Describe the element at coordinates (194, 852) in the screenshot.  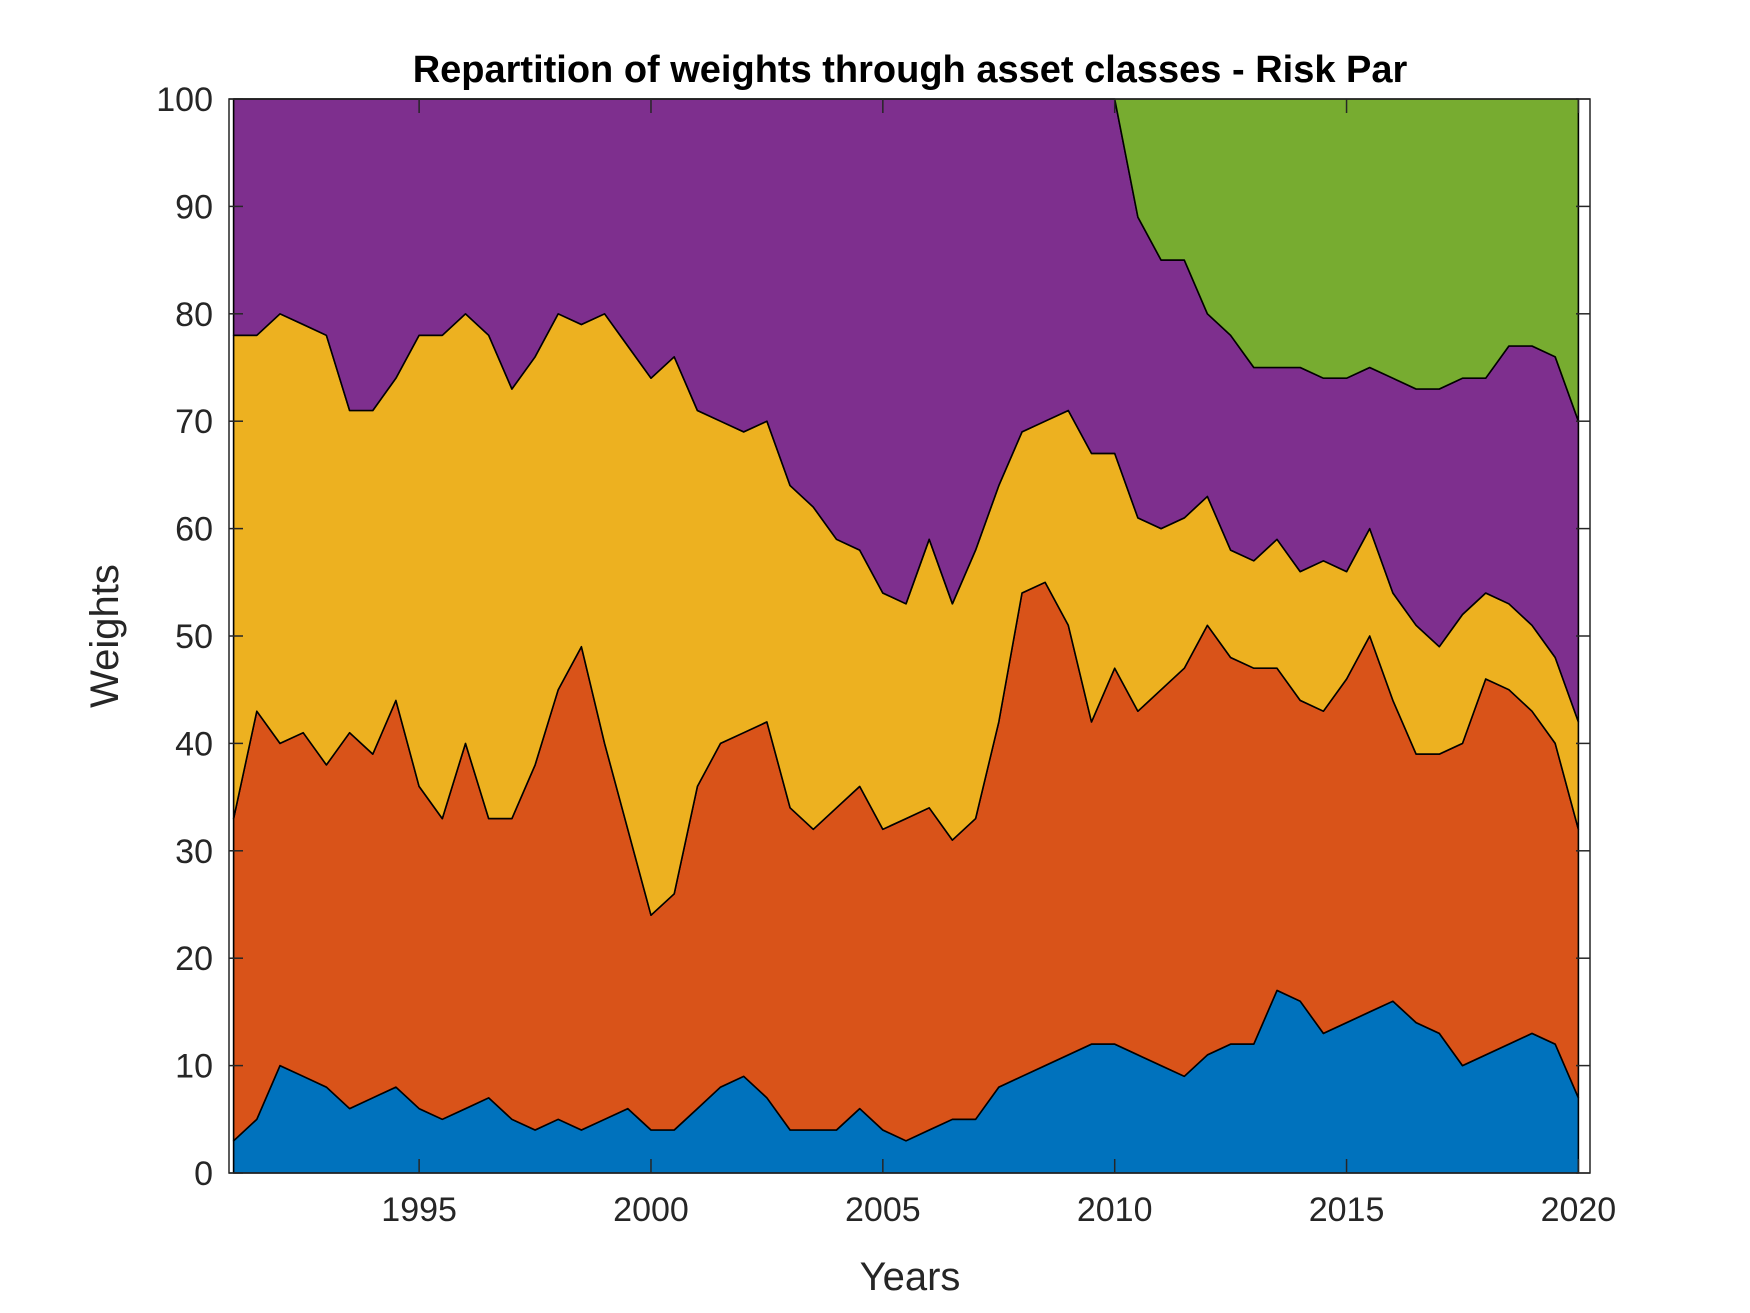
I see `y-tick-label: 30` at that location.